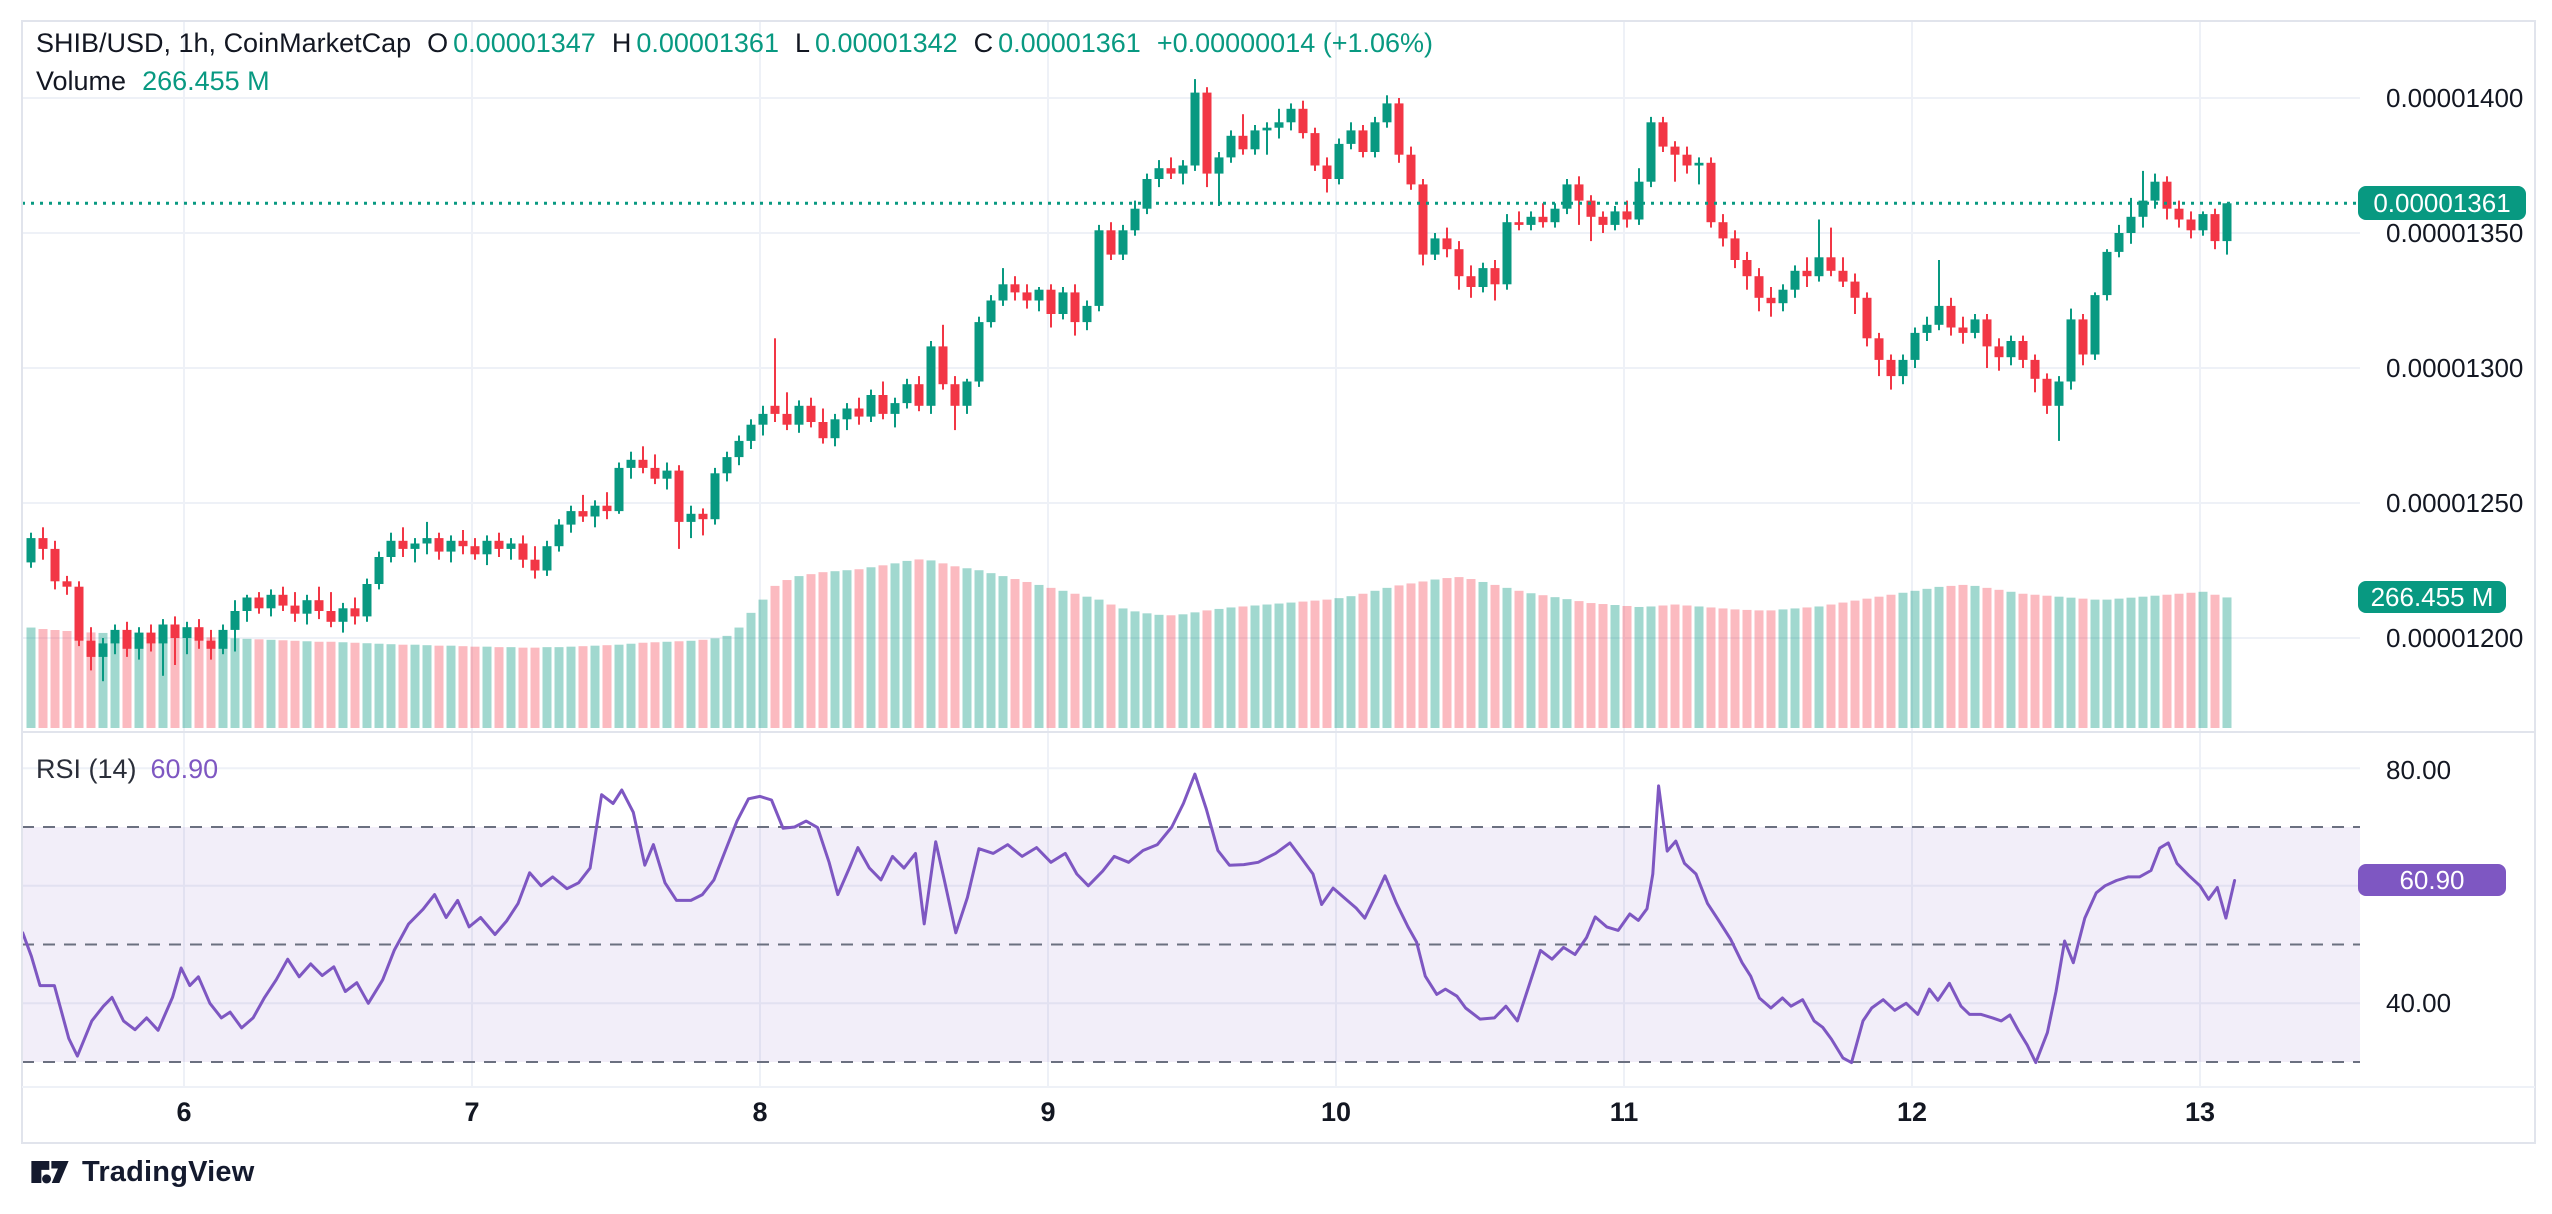 The image size is (2552, 1214). Describe the element at coordinates (184, 1112) in the screenshot. I see `time-axis-tick-label: 6` at that location.